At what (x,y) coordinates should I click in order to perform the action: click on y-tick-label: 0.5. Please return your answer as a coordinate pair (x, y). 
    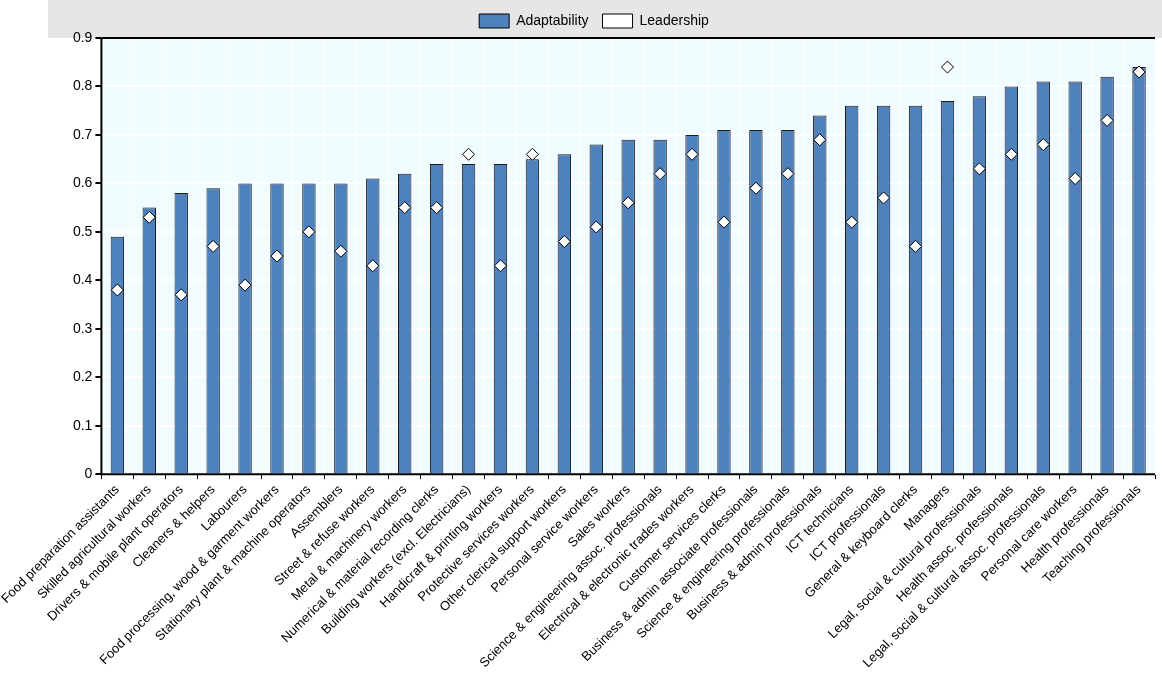
    Looking at the image, I should click on (82, 230).